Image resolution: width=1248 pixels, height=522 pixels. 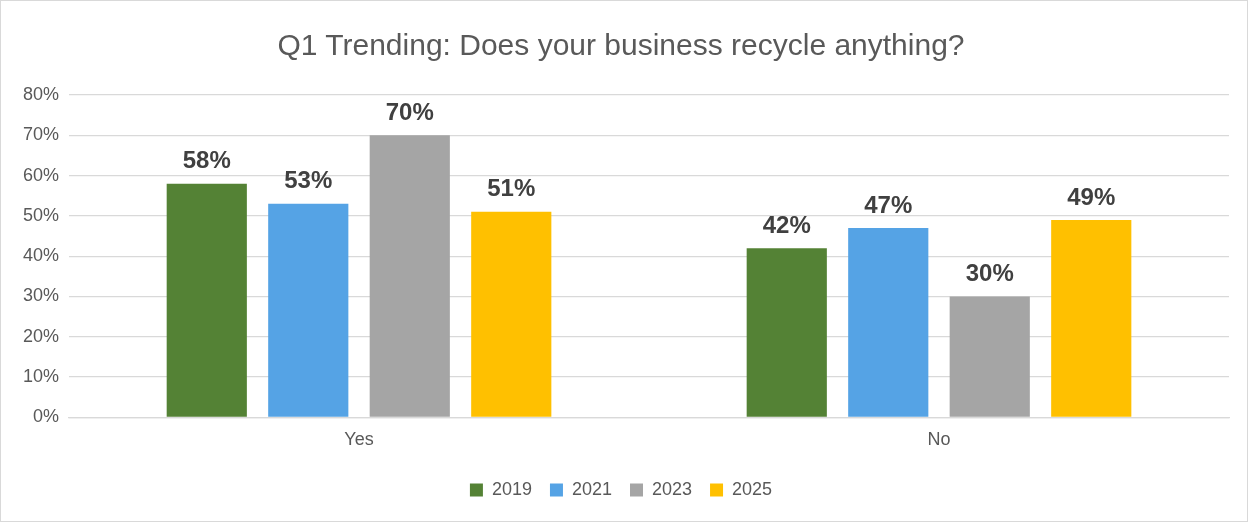 What do you see at coordinates (621, 45) in the screenshot?
I see `chart-title: Q1 Trending: Does your business recycle anything?` at bounding box center [621, 45].